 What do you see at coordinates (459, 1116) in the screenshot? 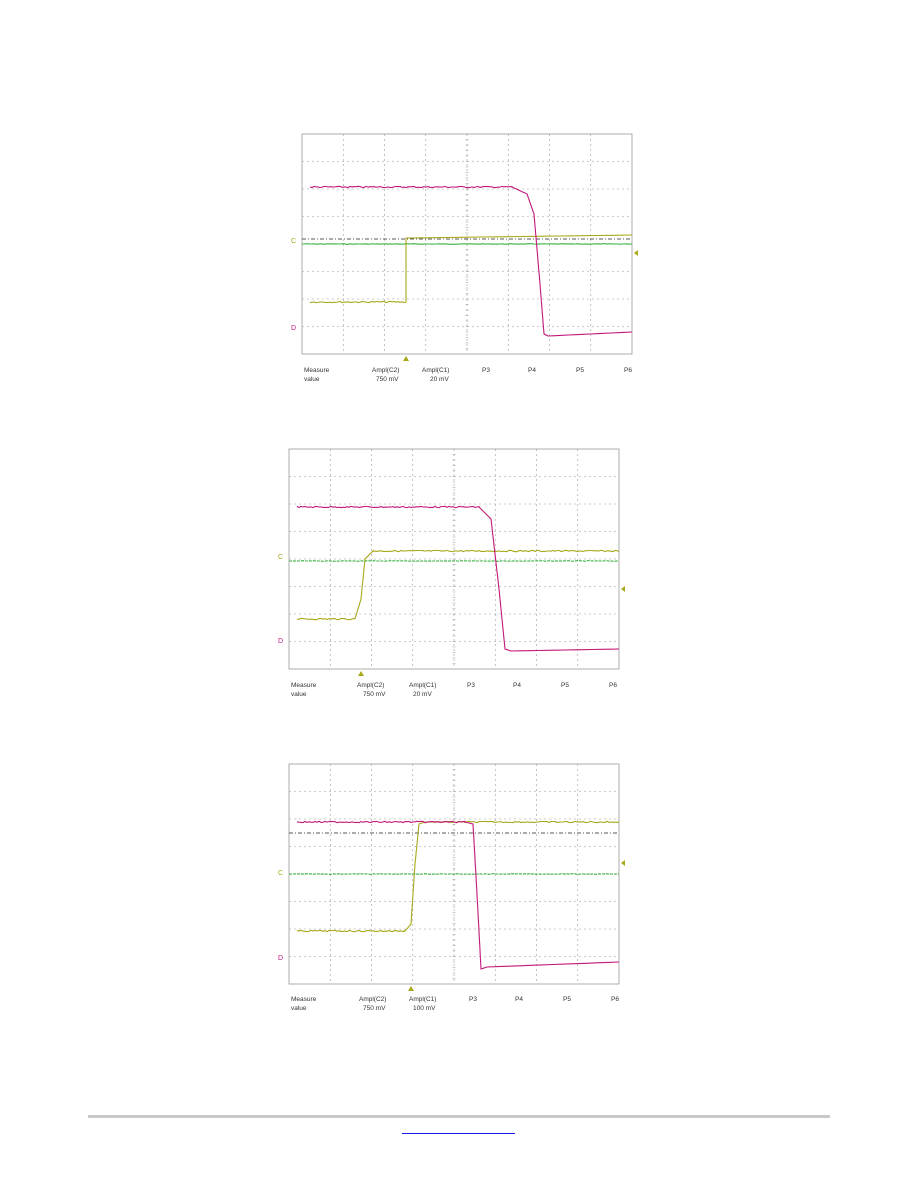
I see `footer-divider` at bounding box center [459, 1116].